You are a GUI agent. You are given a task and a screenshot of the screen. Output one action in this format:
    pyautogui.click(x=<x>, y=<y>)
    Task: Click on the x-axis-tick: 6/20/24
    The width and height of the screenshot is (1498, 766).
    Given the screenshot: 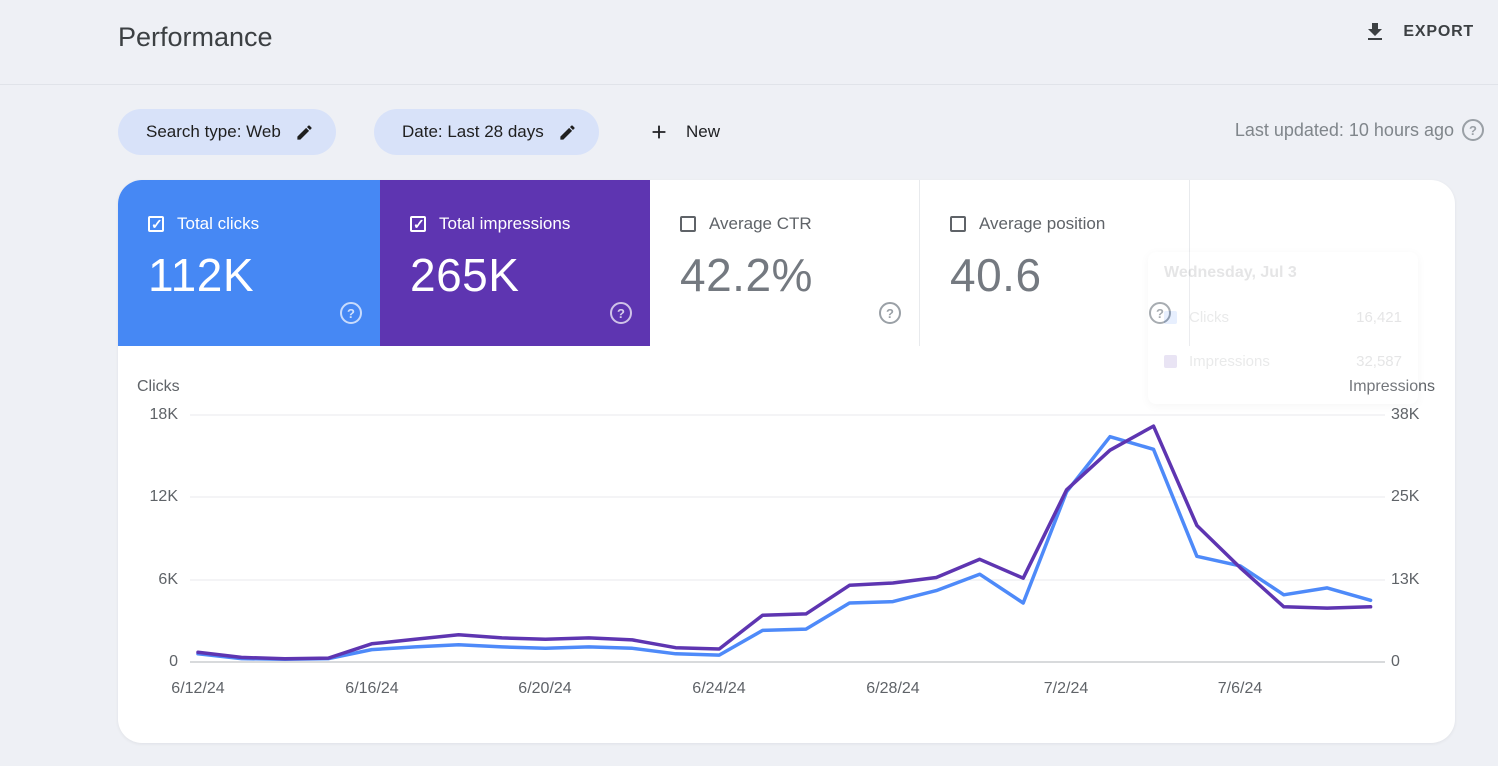 What is the action you would take?
    pyautogui.click(x=545, y=688)
    